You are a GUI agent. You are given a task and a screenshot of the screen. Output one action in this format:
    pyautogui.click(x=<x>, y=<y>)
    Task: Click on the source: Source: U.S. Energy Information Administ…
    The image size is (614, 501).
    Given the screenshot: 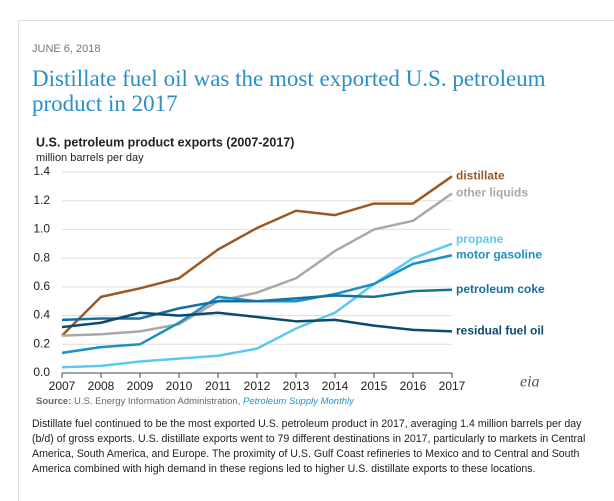 What is the action you would take?
    pyautogui.click(x=195, y=401)
    